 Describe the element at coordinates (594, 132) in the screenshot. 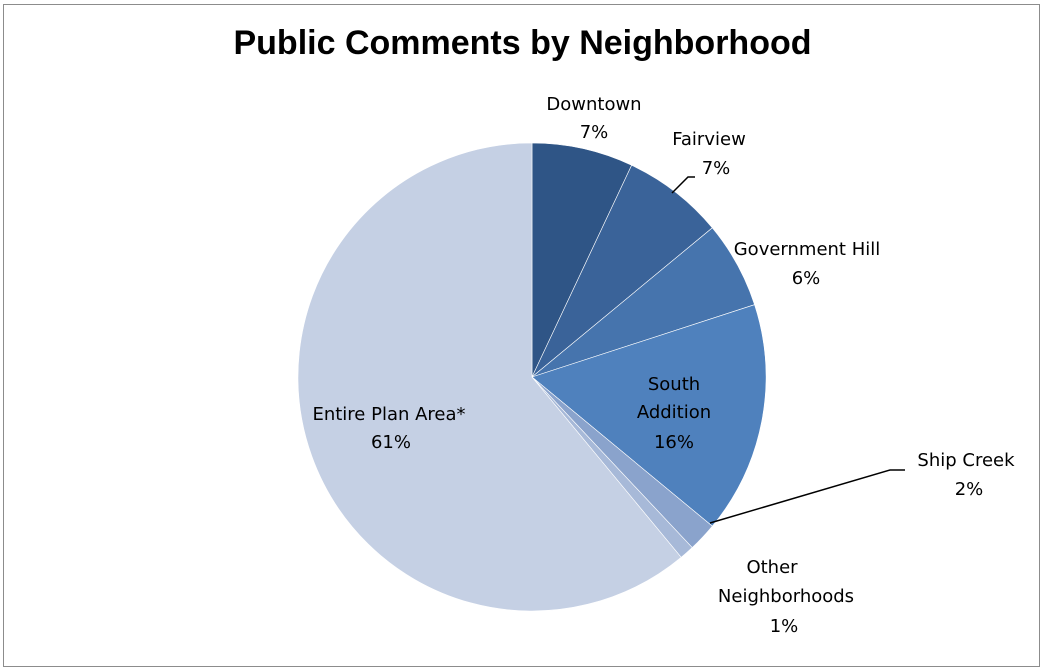

I see `label-downtown-percent: 7%` at that location.